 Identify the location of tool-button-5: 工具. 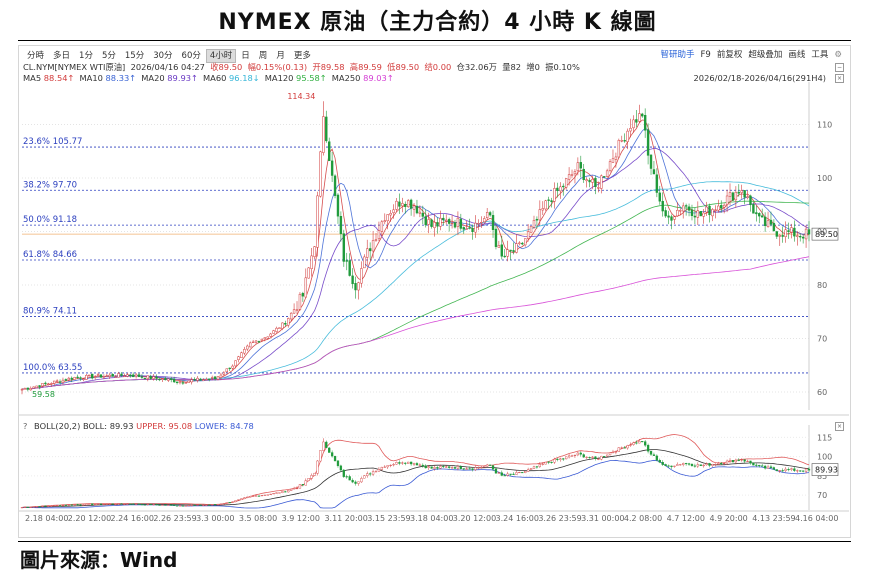
(820, 55).